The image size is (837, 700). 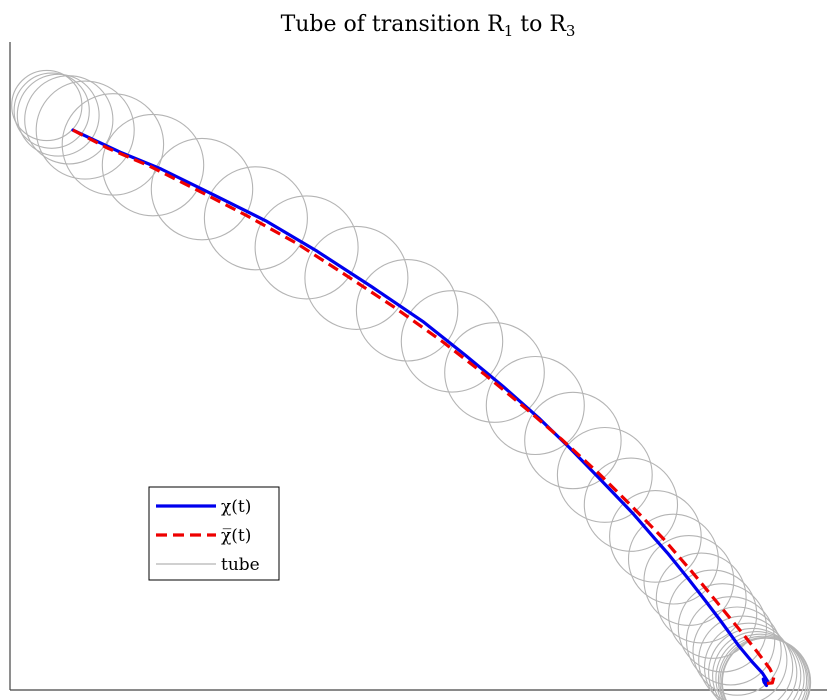 What do you see at coordinates (236, 536) in the screenshot?
I see `legend-label-chi-bar: χ̅(t)` at bounding box center [236, 536].